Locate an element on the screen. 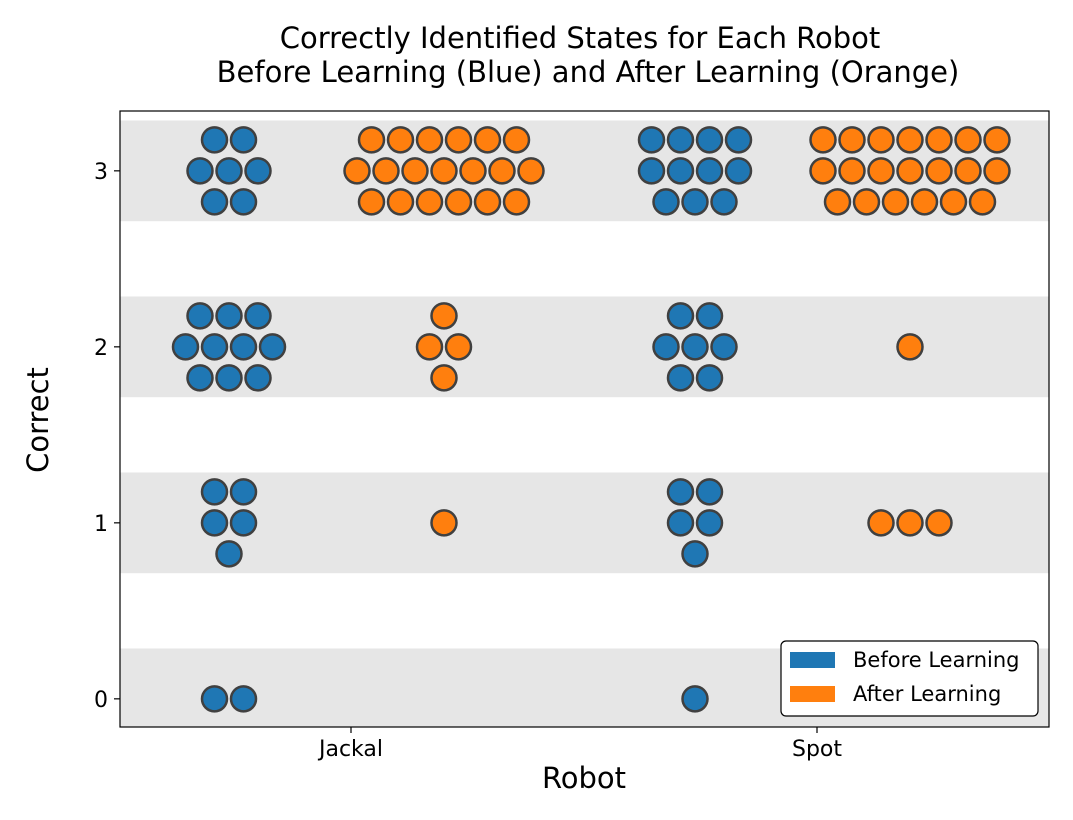 This screenshot has height=820, width=1073. legend-box is located at coordinates (909, 678).